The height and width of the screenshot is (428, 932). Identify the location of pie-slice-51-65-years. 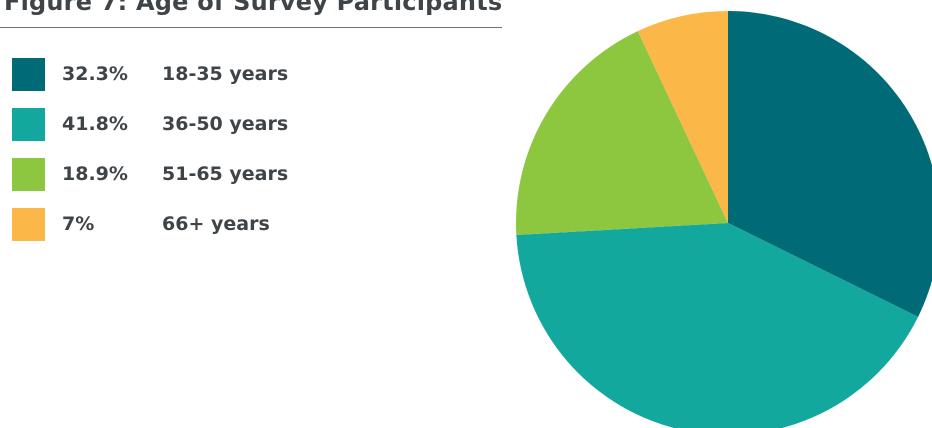
(622, 133).